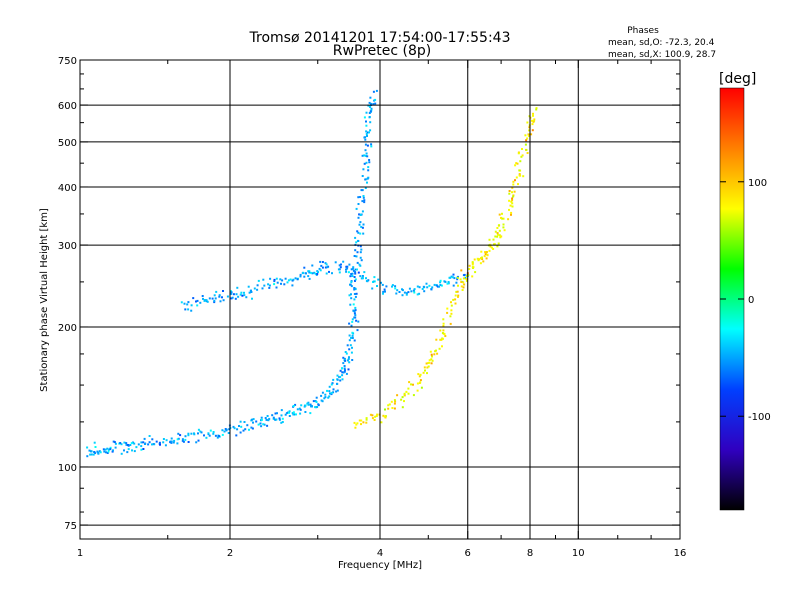 The image size is (800, 600). I want to click on x-axis-label: Frequency [MHz], so click(380, 565).